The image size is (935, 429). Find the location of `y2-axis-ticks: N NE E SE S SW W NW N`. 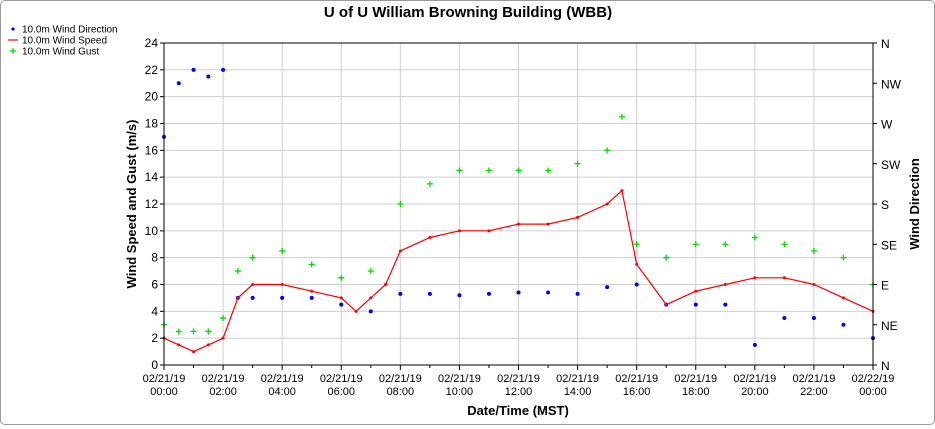

y2-axis-ticks: N NE E SE S SW W NW N is located at coordinates (887, 205).